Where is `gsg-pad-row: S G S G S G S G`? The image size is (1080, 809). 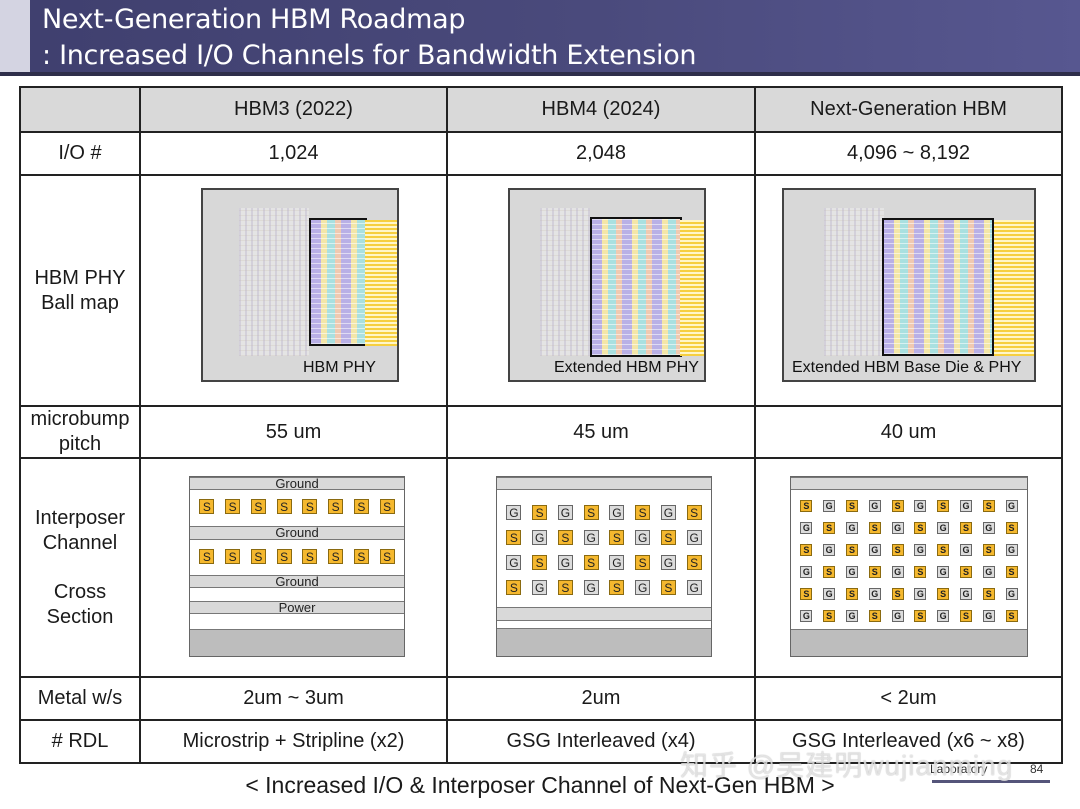 gsg-pad-row: S G S G S G S G is located at coordinates (604, 587).